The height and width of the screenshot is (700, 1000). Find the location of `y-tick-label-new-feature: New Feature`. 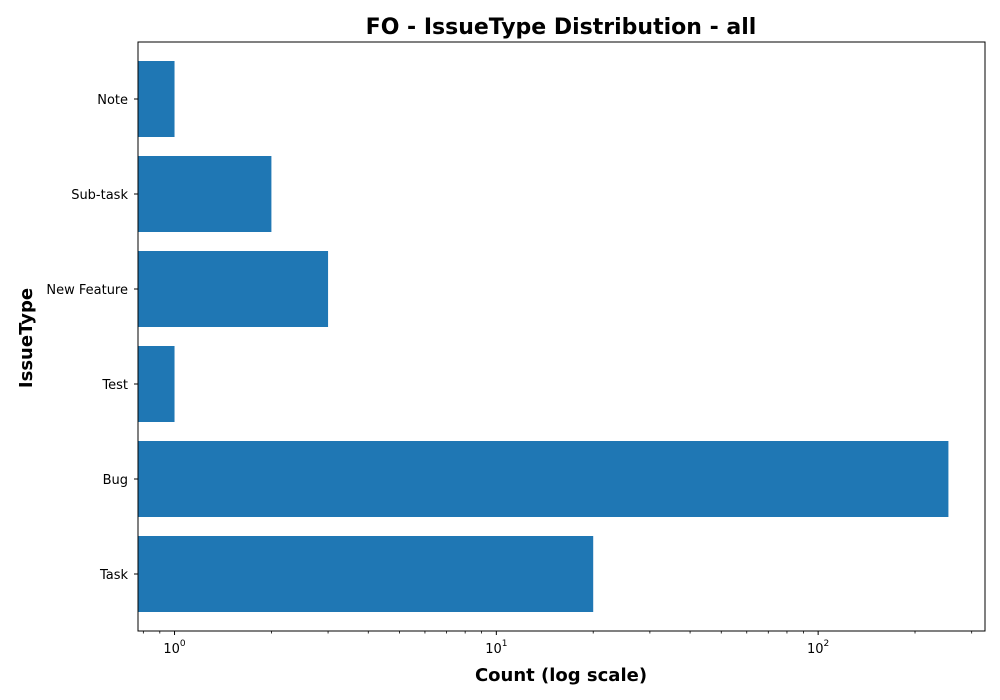

y-tick-label-new-feature: New Feature is located at coordinates (87, 290).